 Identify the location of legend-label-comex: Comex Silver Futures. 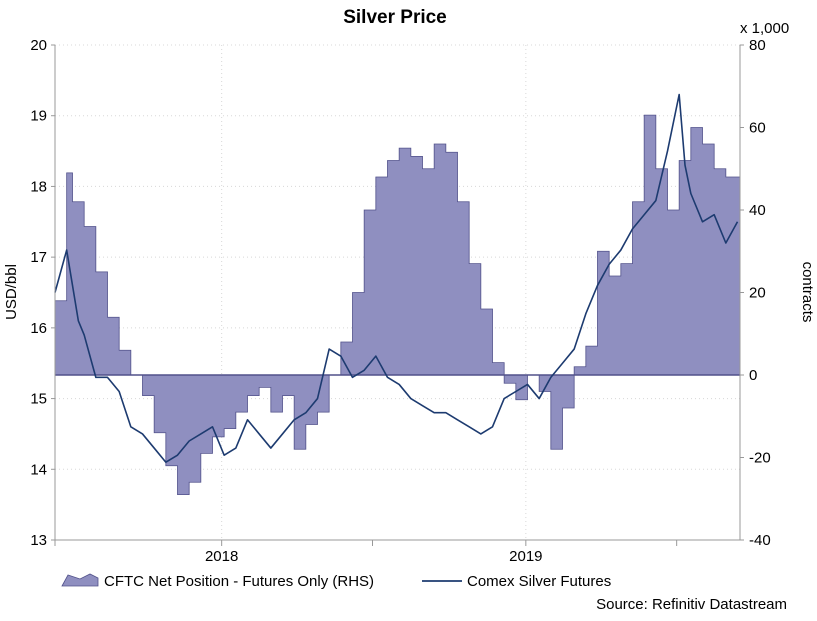
(539, 581).